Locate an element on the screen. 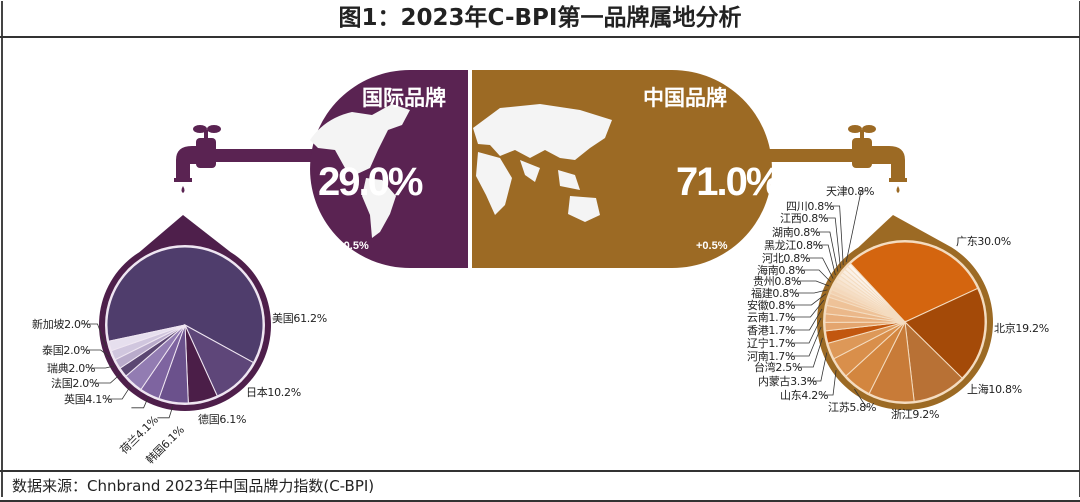 The height and width of the screenshot is (502, 1080). pie-slice-天津 is located at coordinates (876, 292).